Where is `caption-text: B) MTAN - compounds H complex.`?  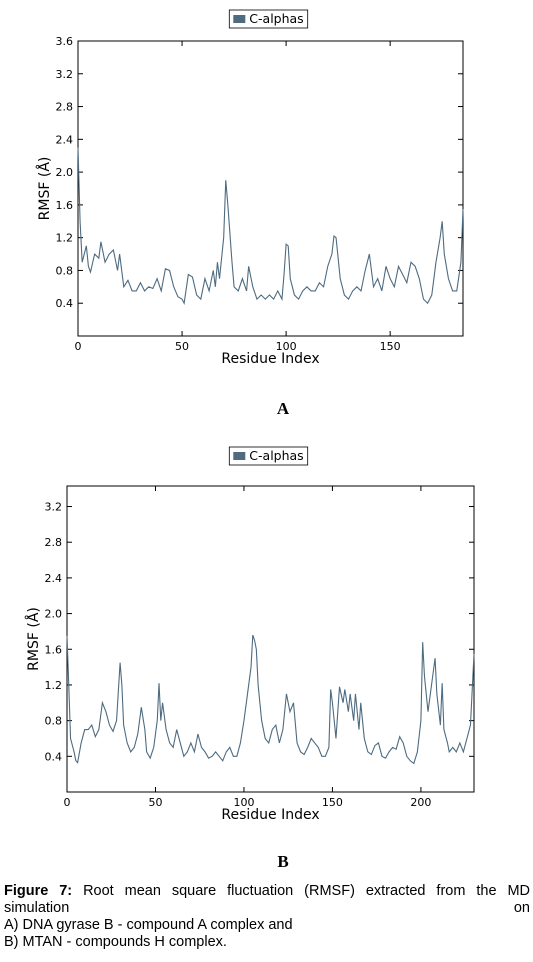 caption-text: B) MTAN - compounds H complex. is located at coordinates (115, 942).